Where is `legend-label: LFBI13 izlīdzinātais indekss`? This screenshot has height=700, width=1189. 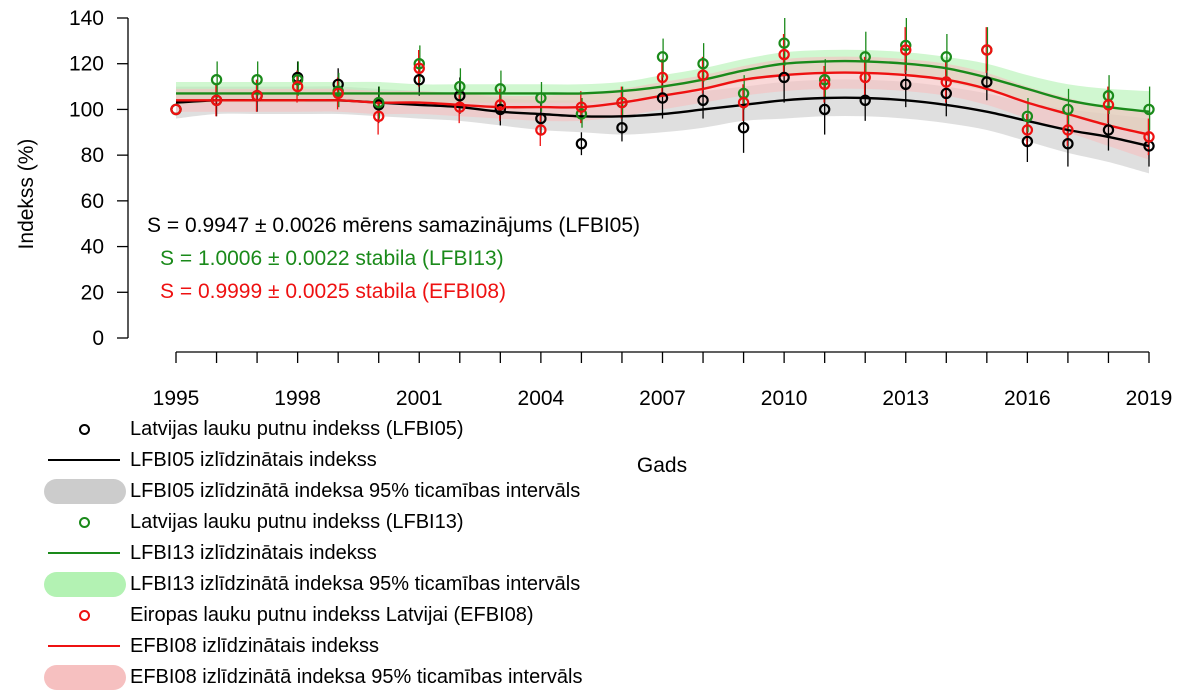 legend-label: LFBI13 izlīdzinātais indekss is located at coordinates (253, 553).